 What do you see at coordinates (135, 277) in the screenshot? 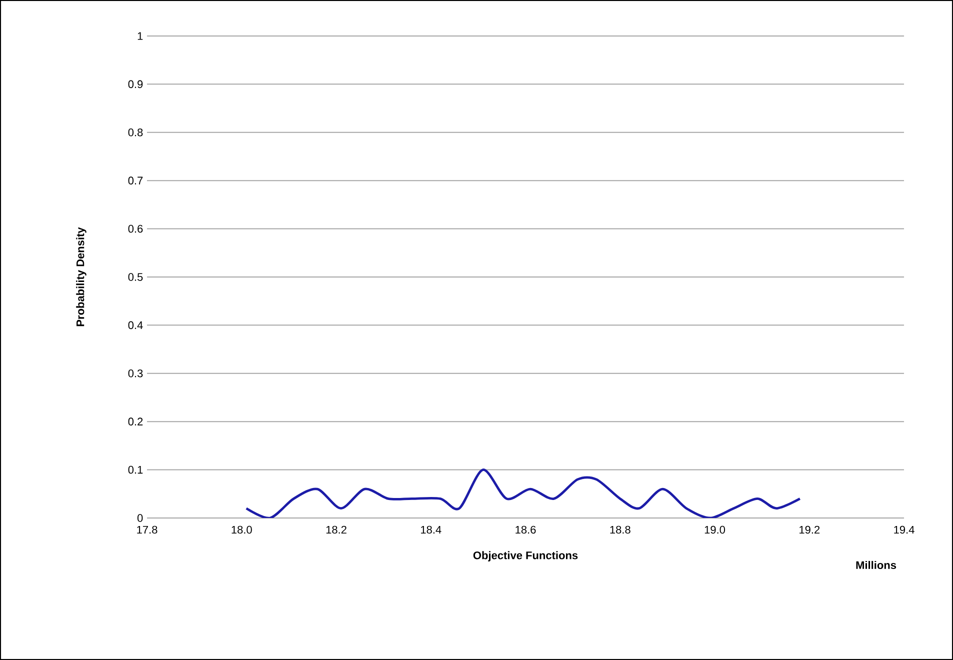
I see `y-tick-label: 0.5` at bounding box center [135, 277].